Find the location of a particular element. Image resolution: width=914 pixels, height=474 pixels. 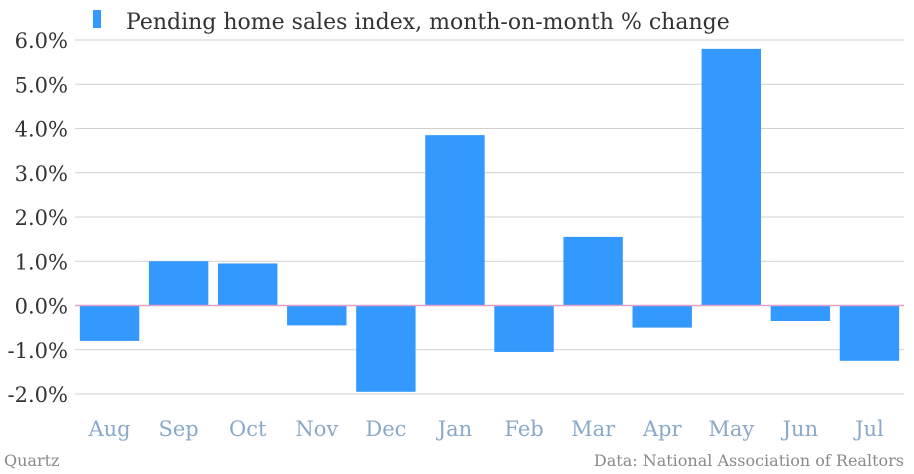

y-tick-label: 2.0% is located at coordinates (41, 218).